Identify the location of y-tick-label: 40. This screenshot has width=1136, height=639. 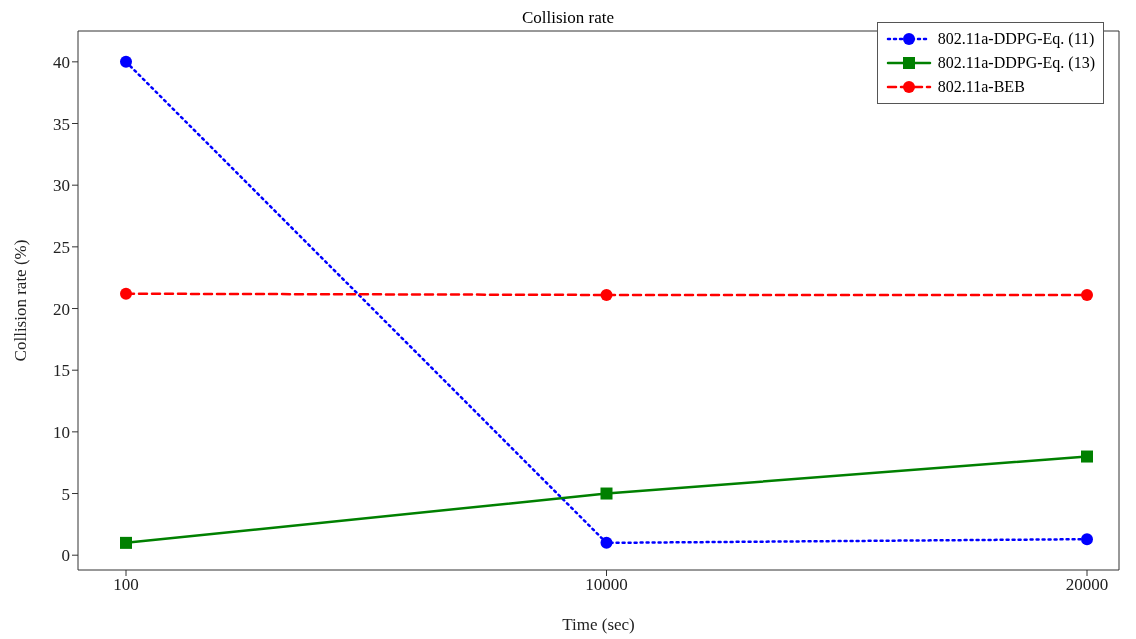
(61, 62).